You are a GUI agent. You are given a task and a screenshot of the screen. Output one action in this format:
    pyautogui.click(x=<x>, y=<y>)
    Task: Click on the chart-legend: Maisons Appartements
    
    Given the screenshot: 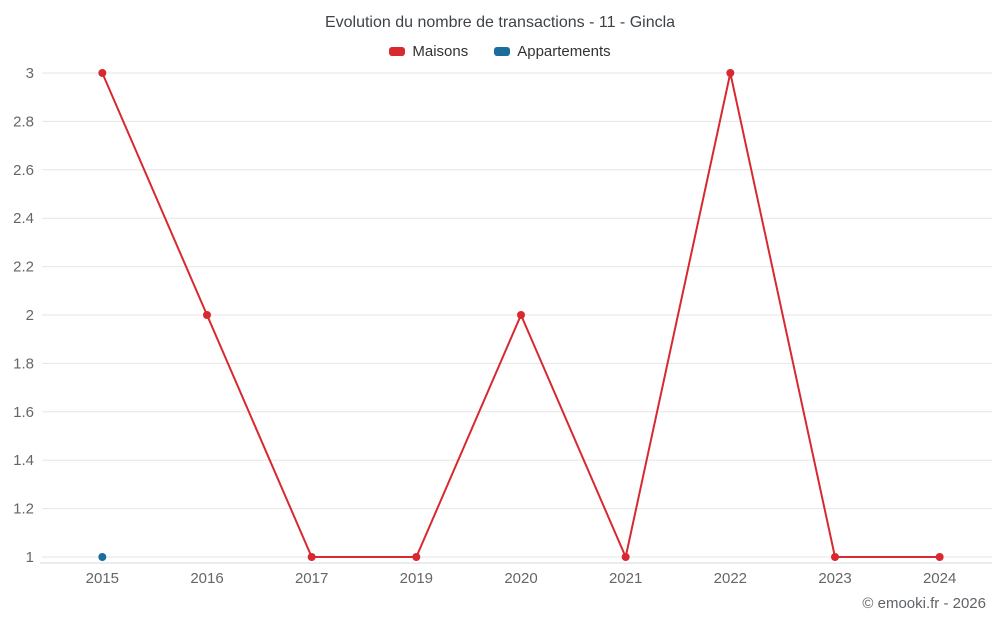 What is the action you would take?
    pyautogui.click(x=500, y=51)
    